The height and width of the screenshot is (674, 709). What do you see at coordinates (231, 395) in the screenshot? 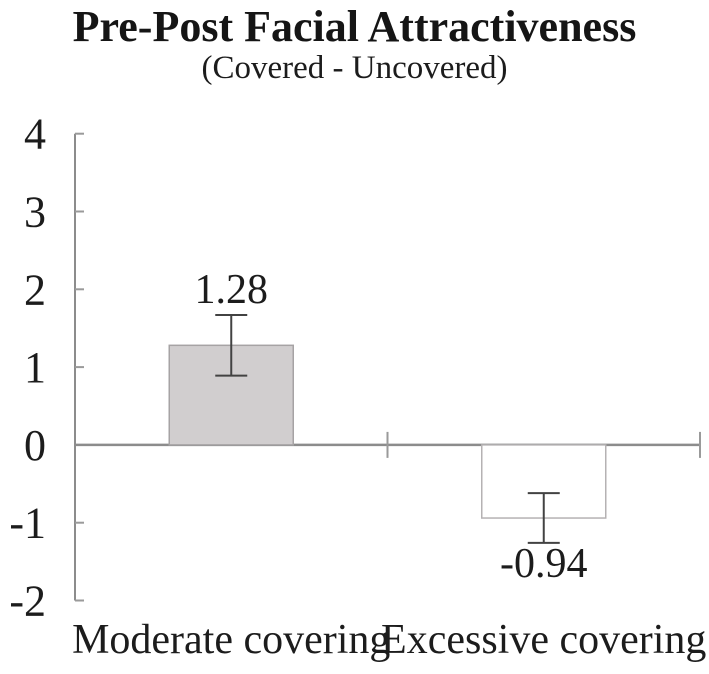
I see `bar` at bounding box center [231, 395].